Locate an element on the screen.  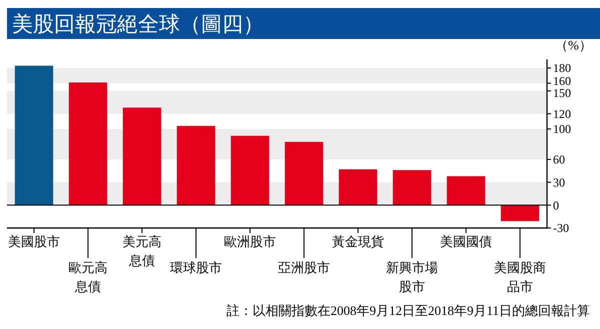
x-tick-label: 歐元高息債 is located at coordinates (88, 277).